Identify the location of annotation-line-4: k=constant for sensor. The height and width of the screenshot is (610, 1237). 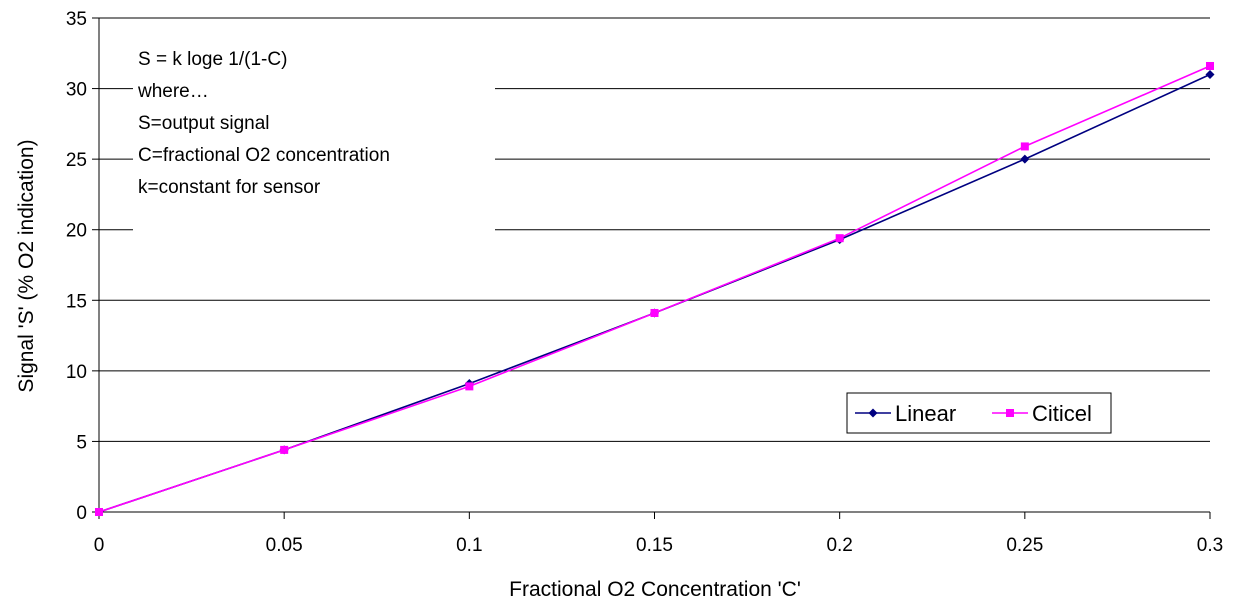
(229, 187).